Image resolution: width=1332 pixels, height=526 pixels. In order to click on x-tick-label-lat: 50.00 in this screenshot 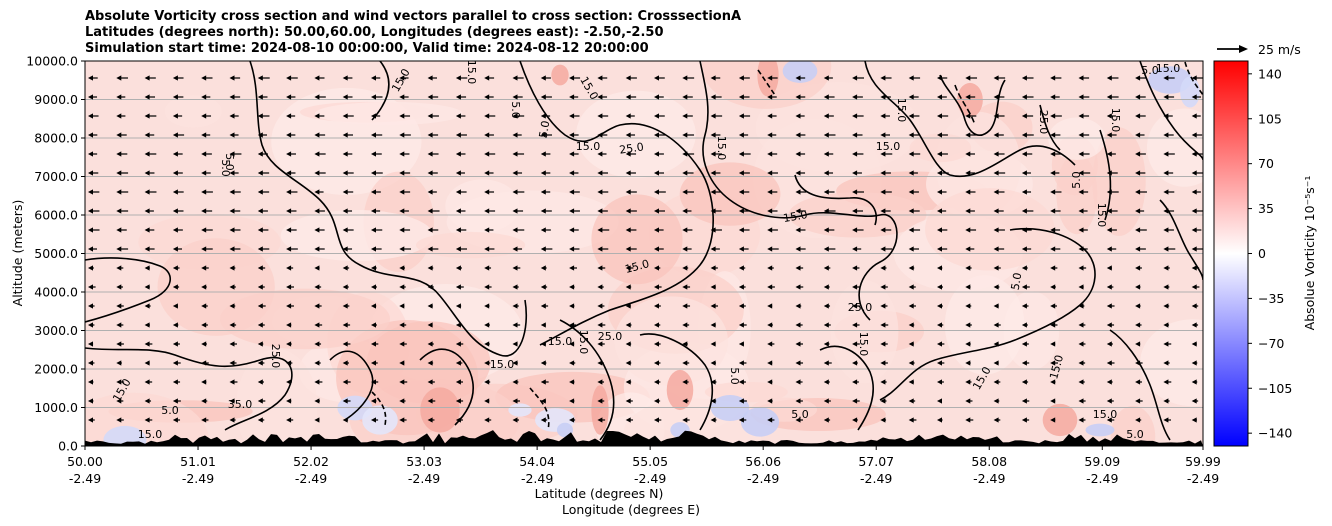, I will do `click(85, 461)`.